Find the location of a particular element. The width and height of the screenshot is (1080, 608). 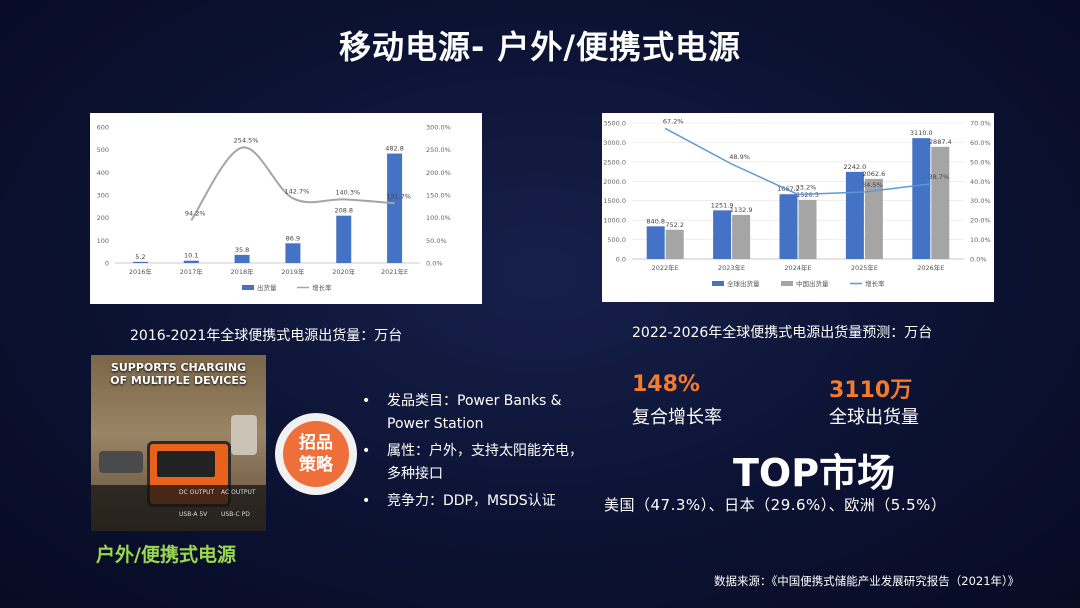

line-data-label: 38.7% is located at coordinates (938, 177).